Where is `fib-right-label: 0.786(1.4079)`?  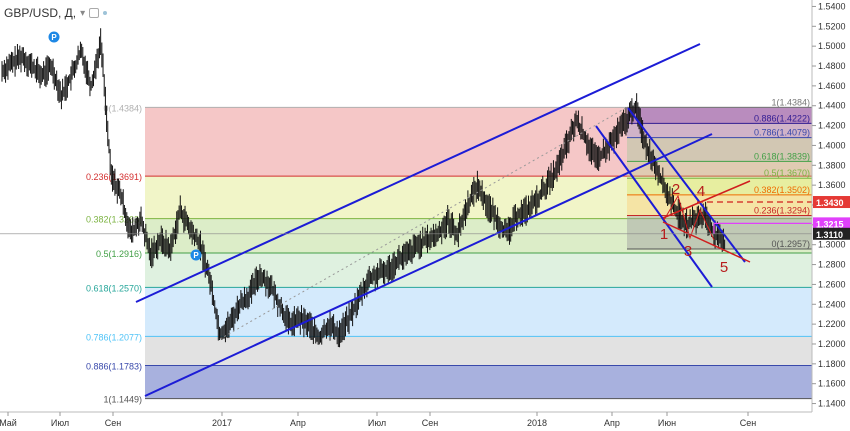
fib-right-label: 0.786(1.4079) is located at coordinates (782, 133).